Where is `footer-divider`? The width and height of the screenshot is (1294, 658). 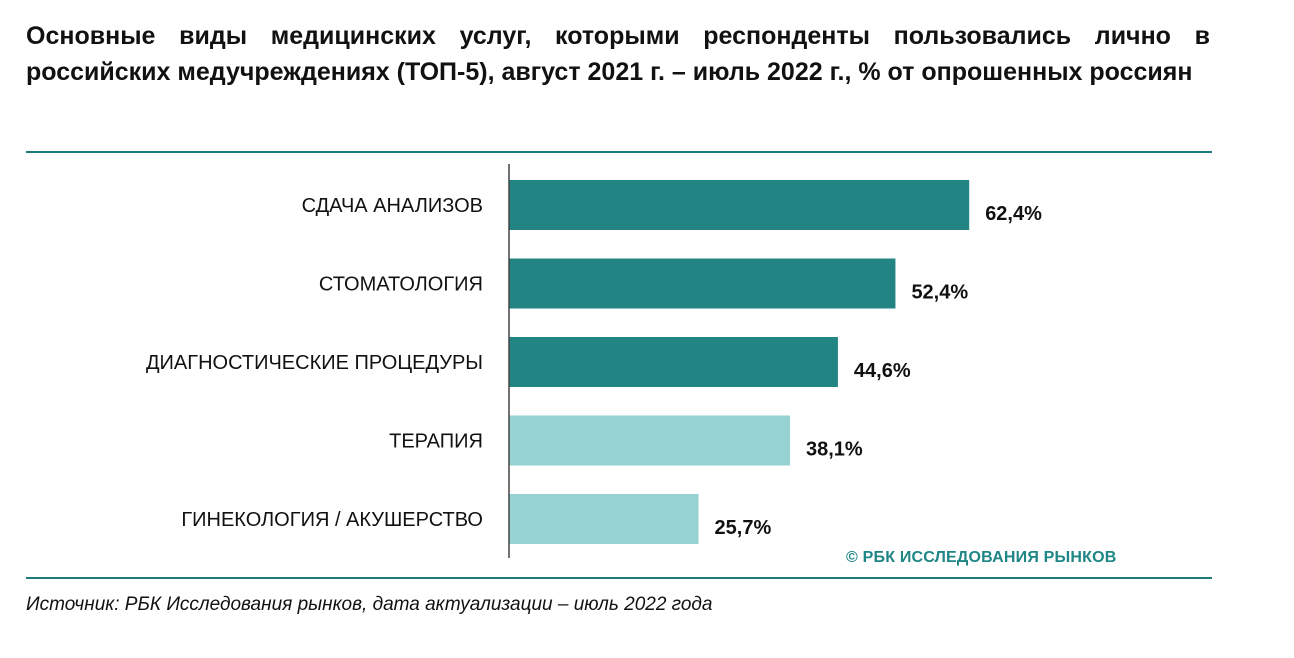
footer-divider is located at coordinates (619, 578).